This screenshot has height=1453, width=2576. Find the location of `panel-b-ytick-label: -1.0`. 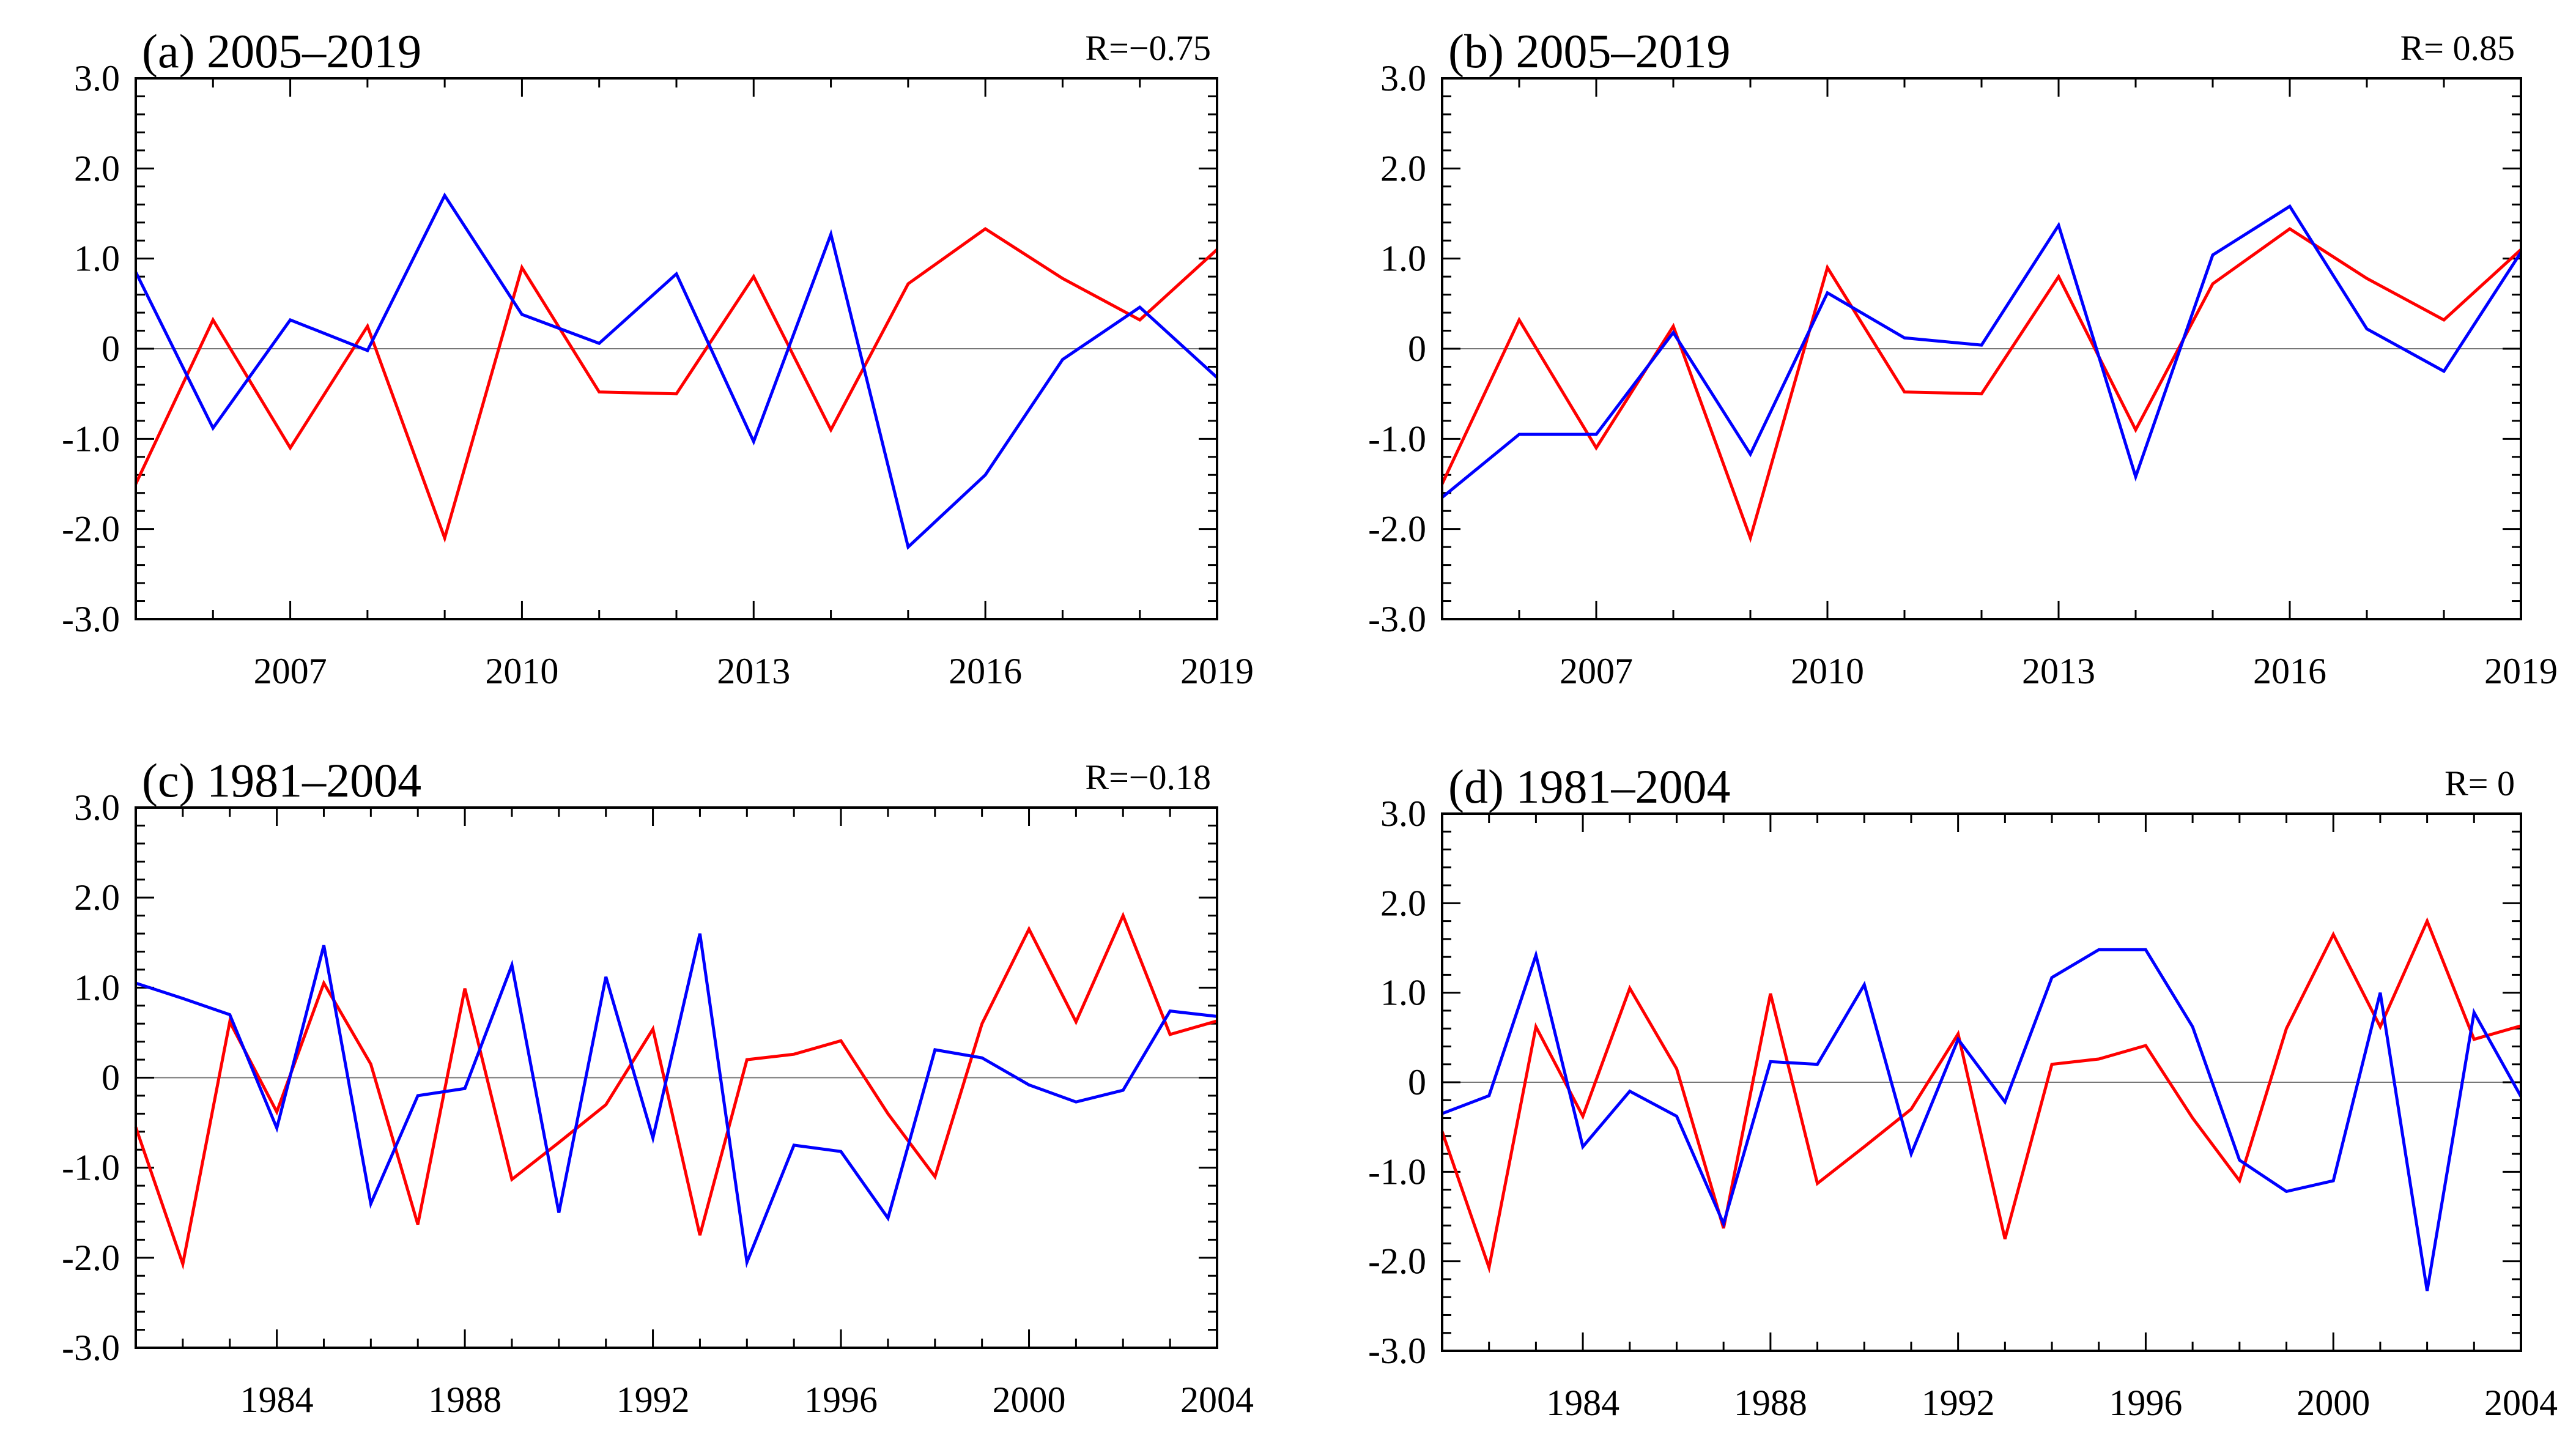

panel-b-ytick-label: -1.0 is located at coordinates (1397, 438).